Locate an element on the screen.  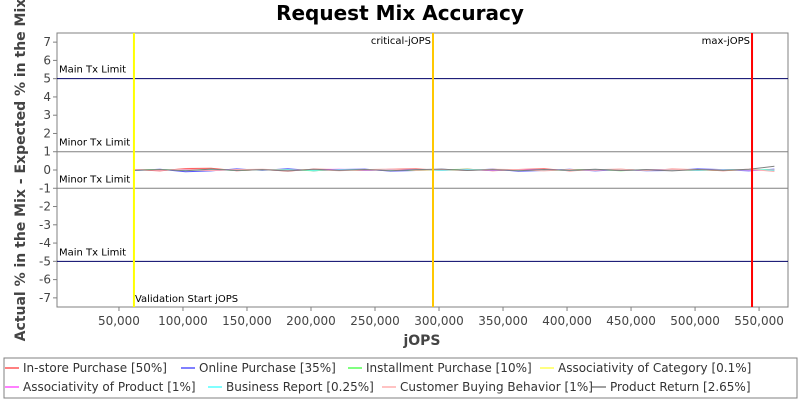
legend-label: Online Purchase [35%] is located at coordinates (267, 368).